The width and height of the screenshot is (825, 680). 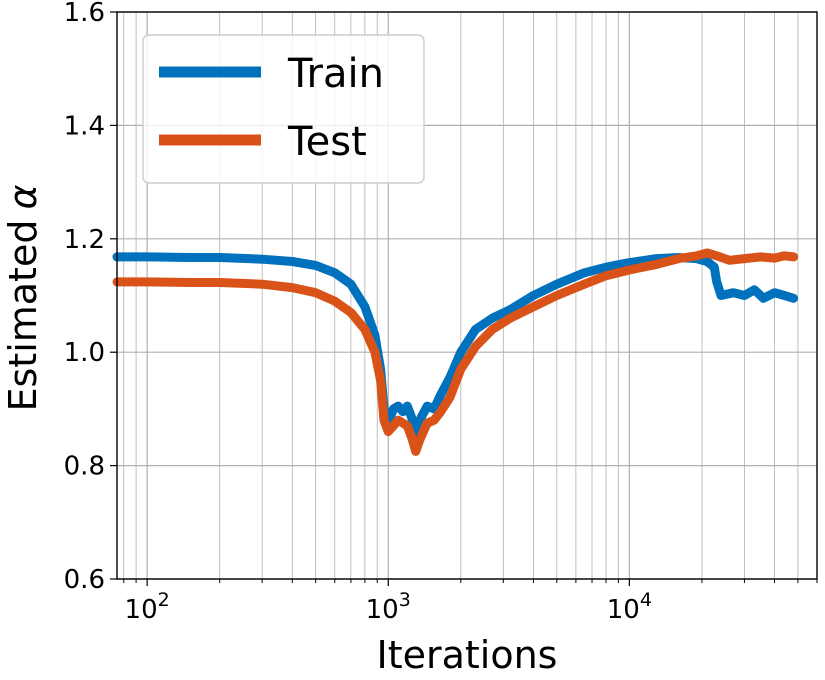 What do you see at coordinates (84, 126) in the screenshot?
I see `y-tick-label: 1.4` at bounding box center [84, 126].